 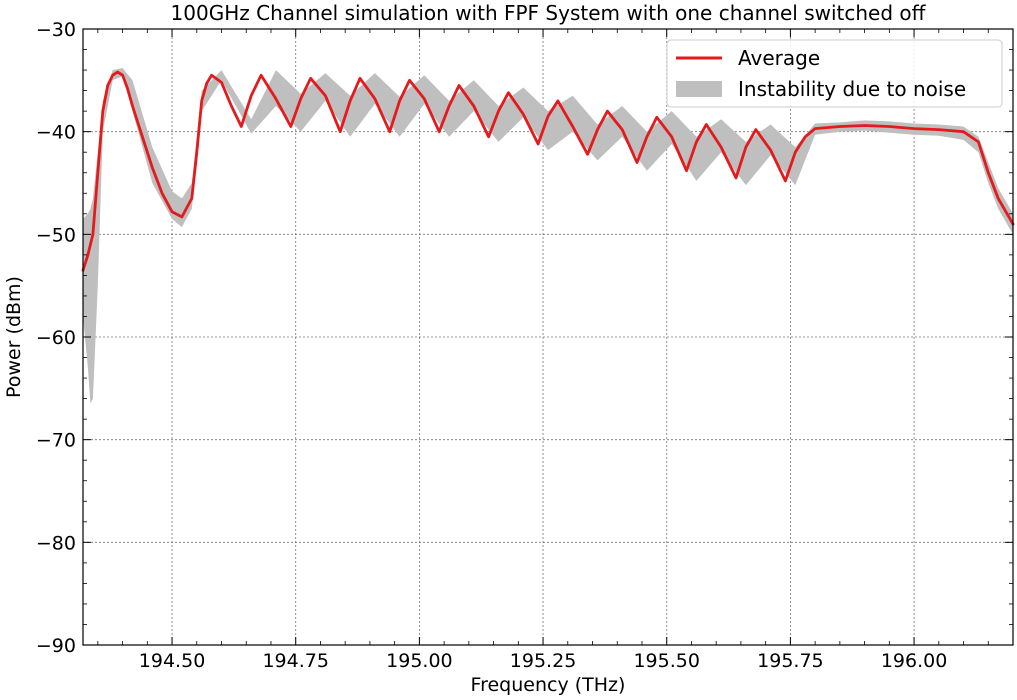 I want to click on x-tick-label: 195.75, so click(x=790, y=661).